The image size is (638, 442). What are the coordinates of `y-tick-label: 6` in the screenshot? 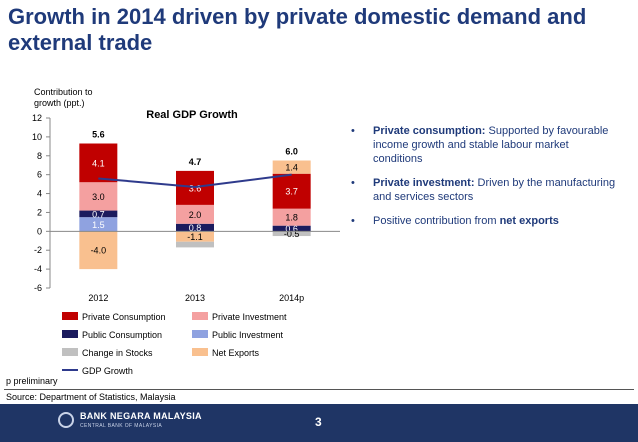 It's located at (39, 175).